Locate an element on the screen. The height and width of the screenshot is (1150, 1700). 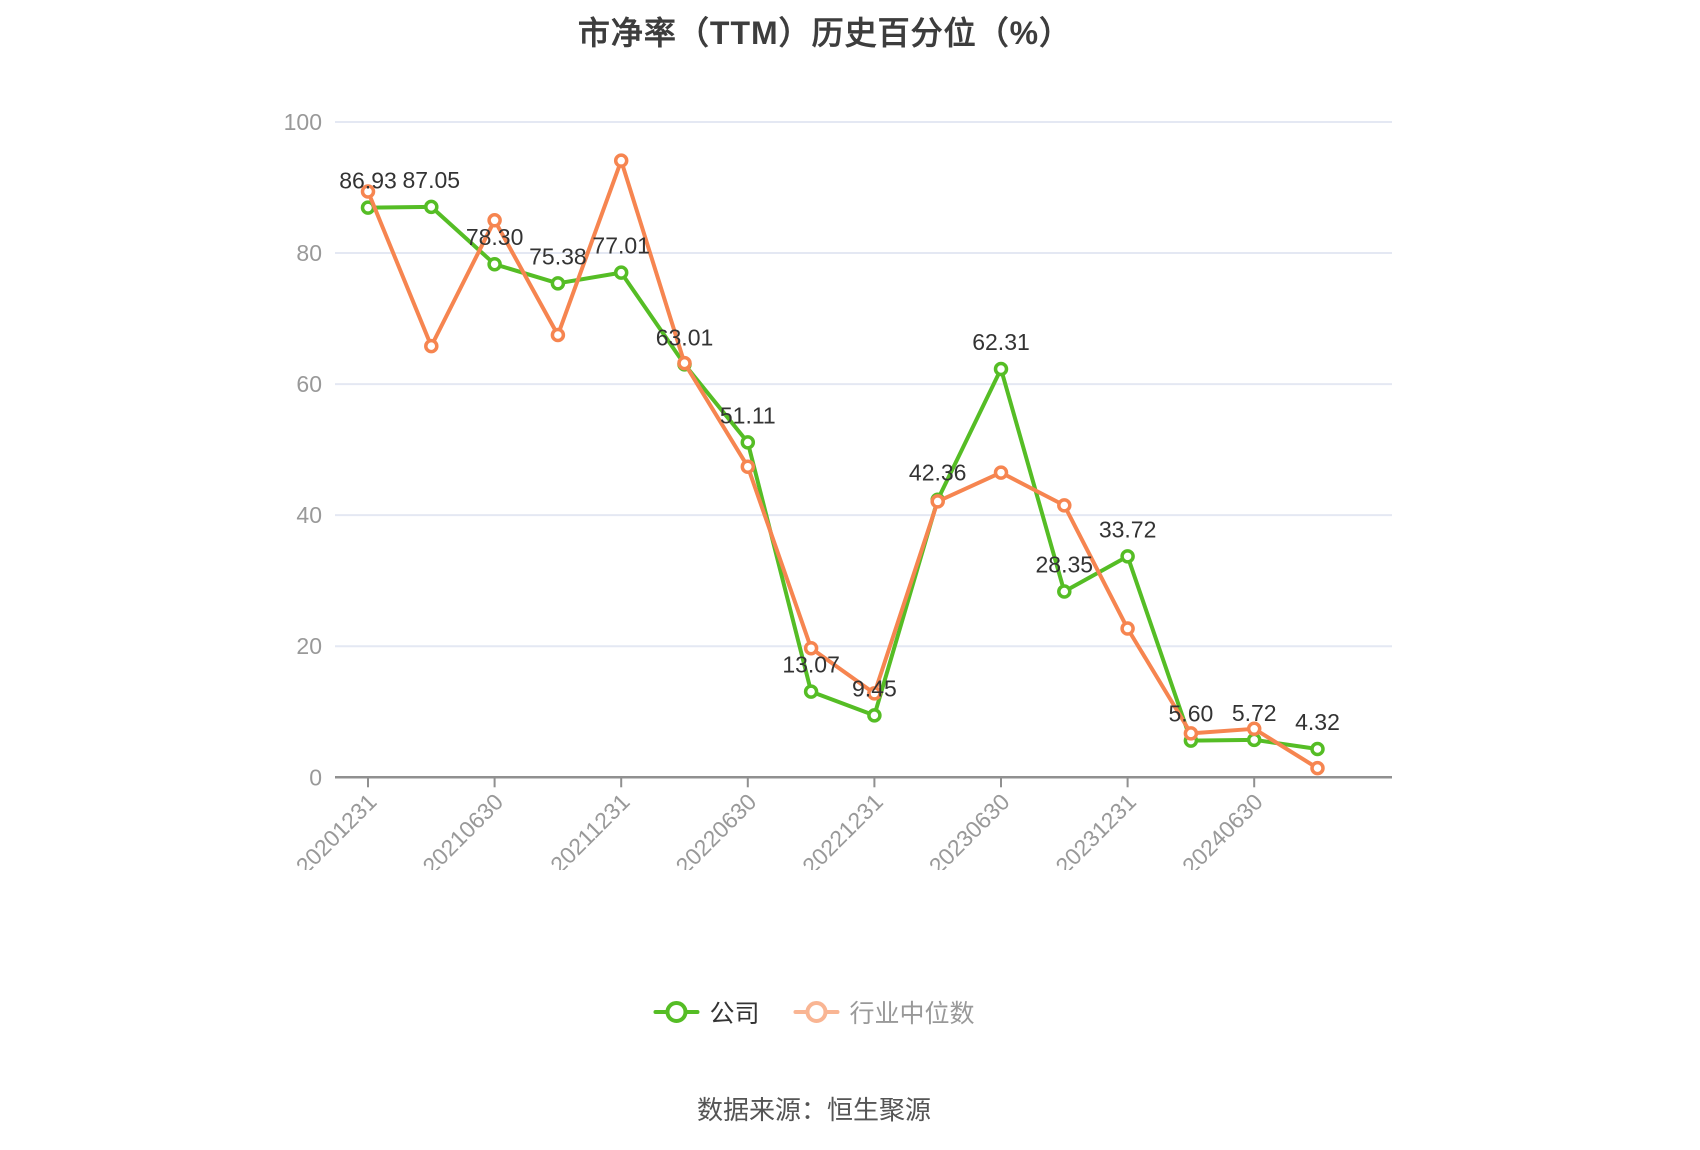
data-point-label: 86.93 is located at coordinates (368, 181).